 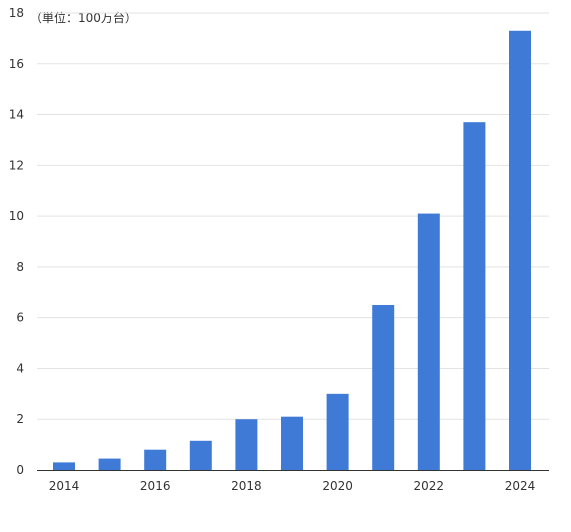 What do you see at coordinates (64, 486) in the screenshot?
I see `x-tick-label: 2014` at bounding box center [64, 486].